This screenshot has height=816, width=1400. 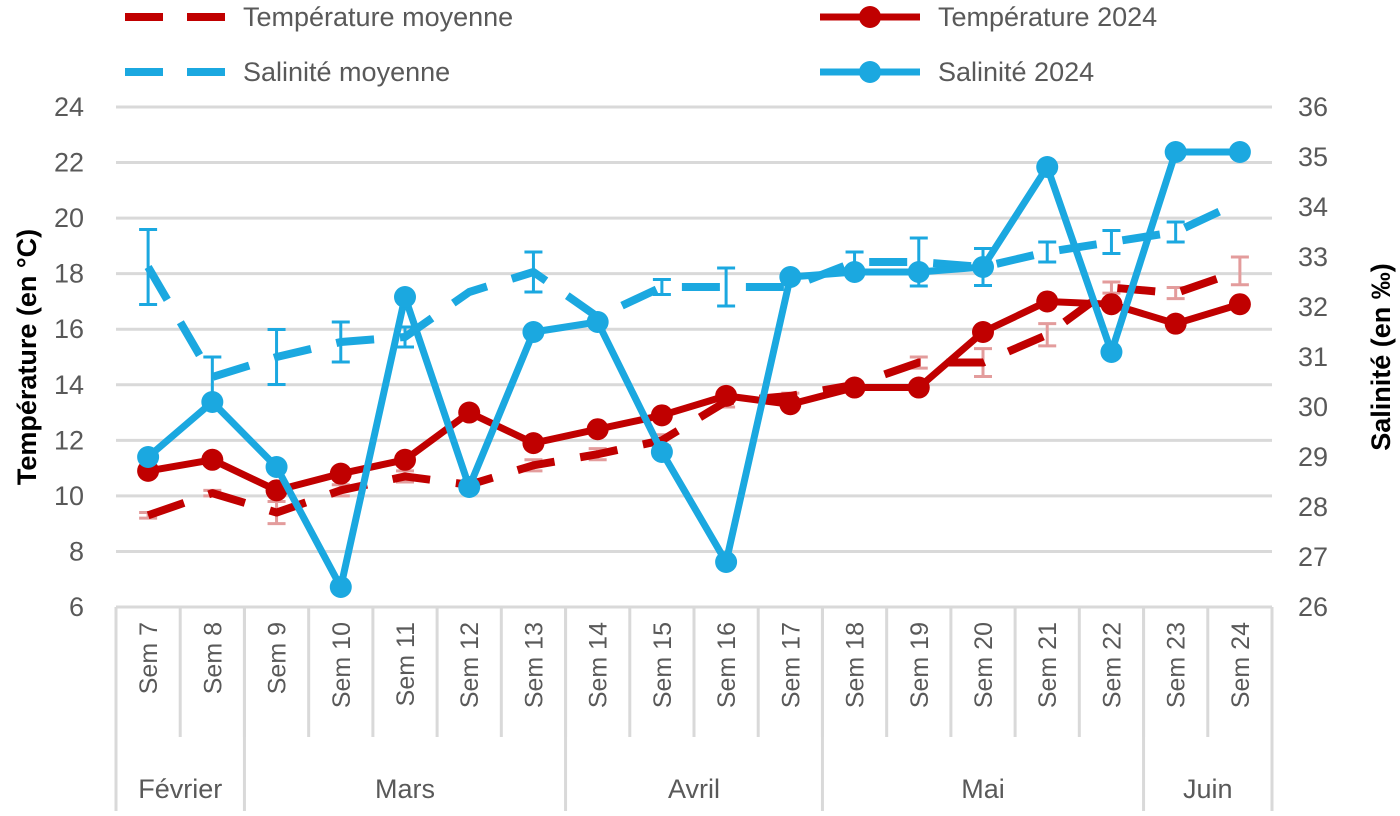 I want to click on x-tick-label: Sem 11, so click(x=406, y=664).